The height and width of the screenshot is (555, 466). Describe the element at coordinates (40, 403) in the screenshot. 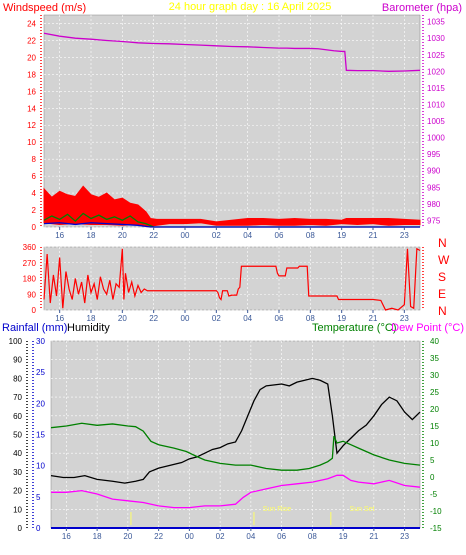

I see `rain-tick-label: 20` at that location.